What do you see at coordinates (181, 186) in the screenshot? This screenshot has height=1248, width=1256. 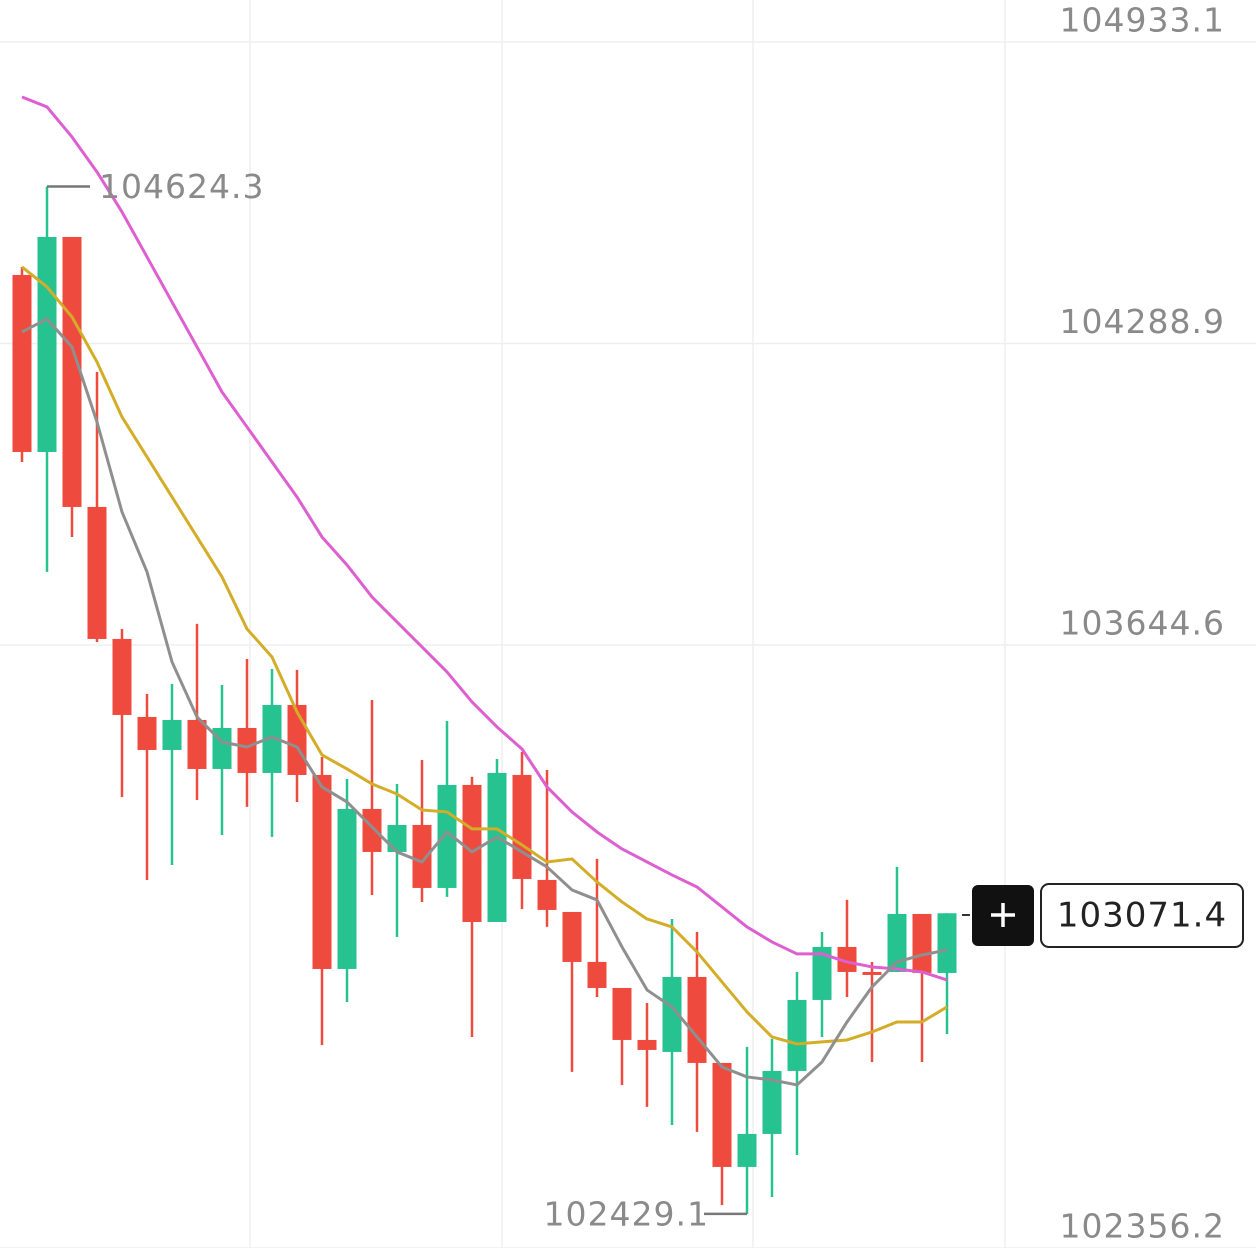 I see `max-label: 104624.3` at bounding box center [181, 186].